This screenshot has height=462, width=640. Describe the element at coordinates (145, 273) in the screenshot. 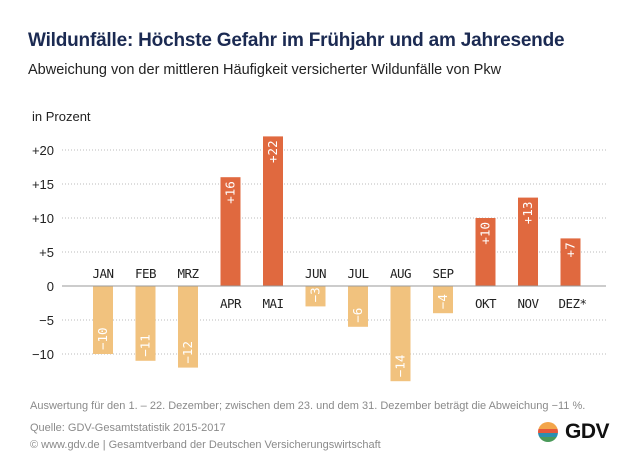

I see `category-label: FEB` at that location.